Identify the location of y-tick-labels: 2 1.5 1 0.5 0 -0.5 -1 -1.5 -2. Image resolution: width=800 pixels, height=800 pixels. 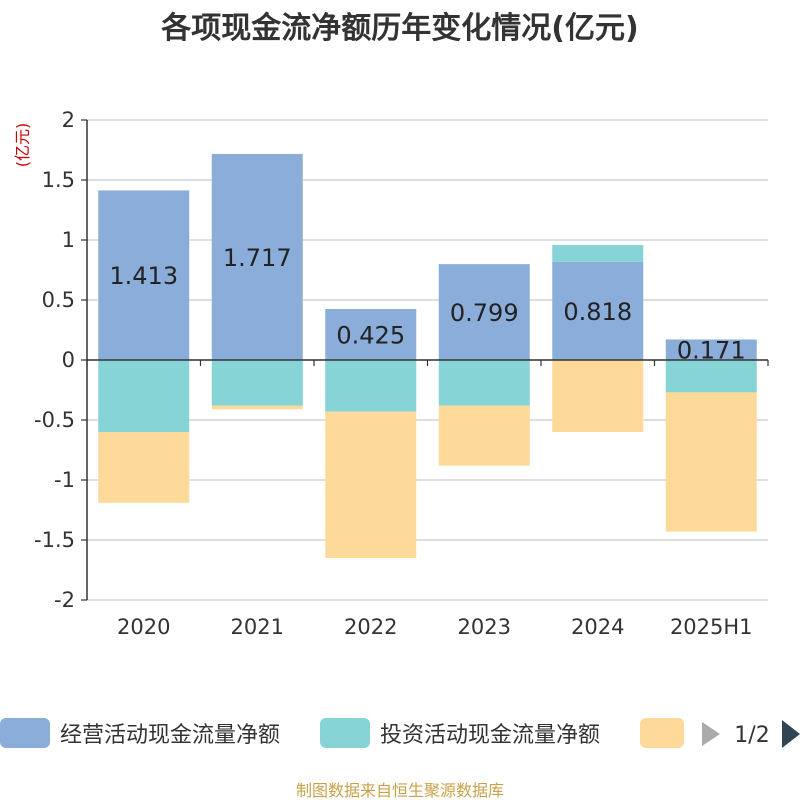
(54, 360).